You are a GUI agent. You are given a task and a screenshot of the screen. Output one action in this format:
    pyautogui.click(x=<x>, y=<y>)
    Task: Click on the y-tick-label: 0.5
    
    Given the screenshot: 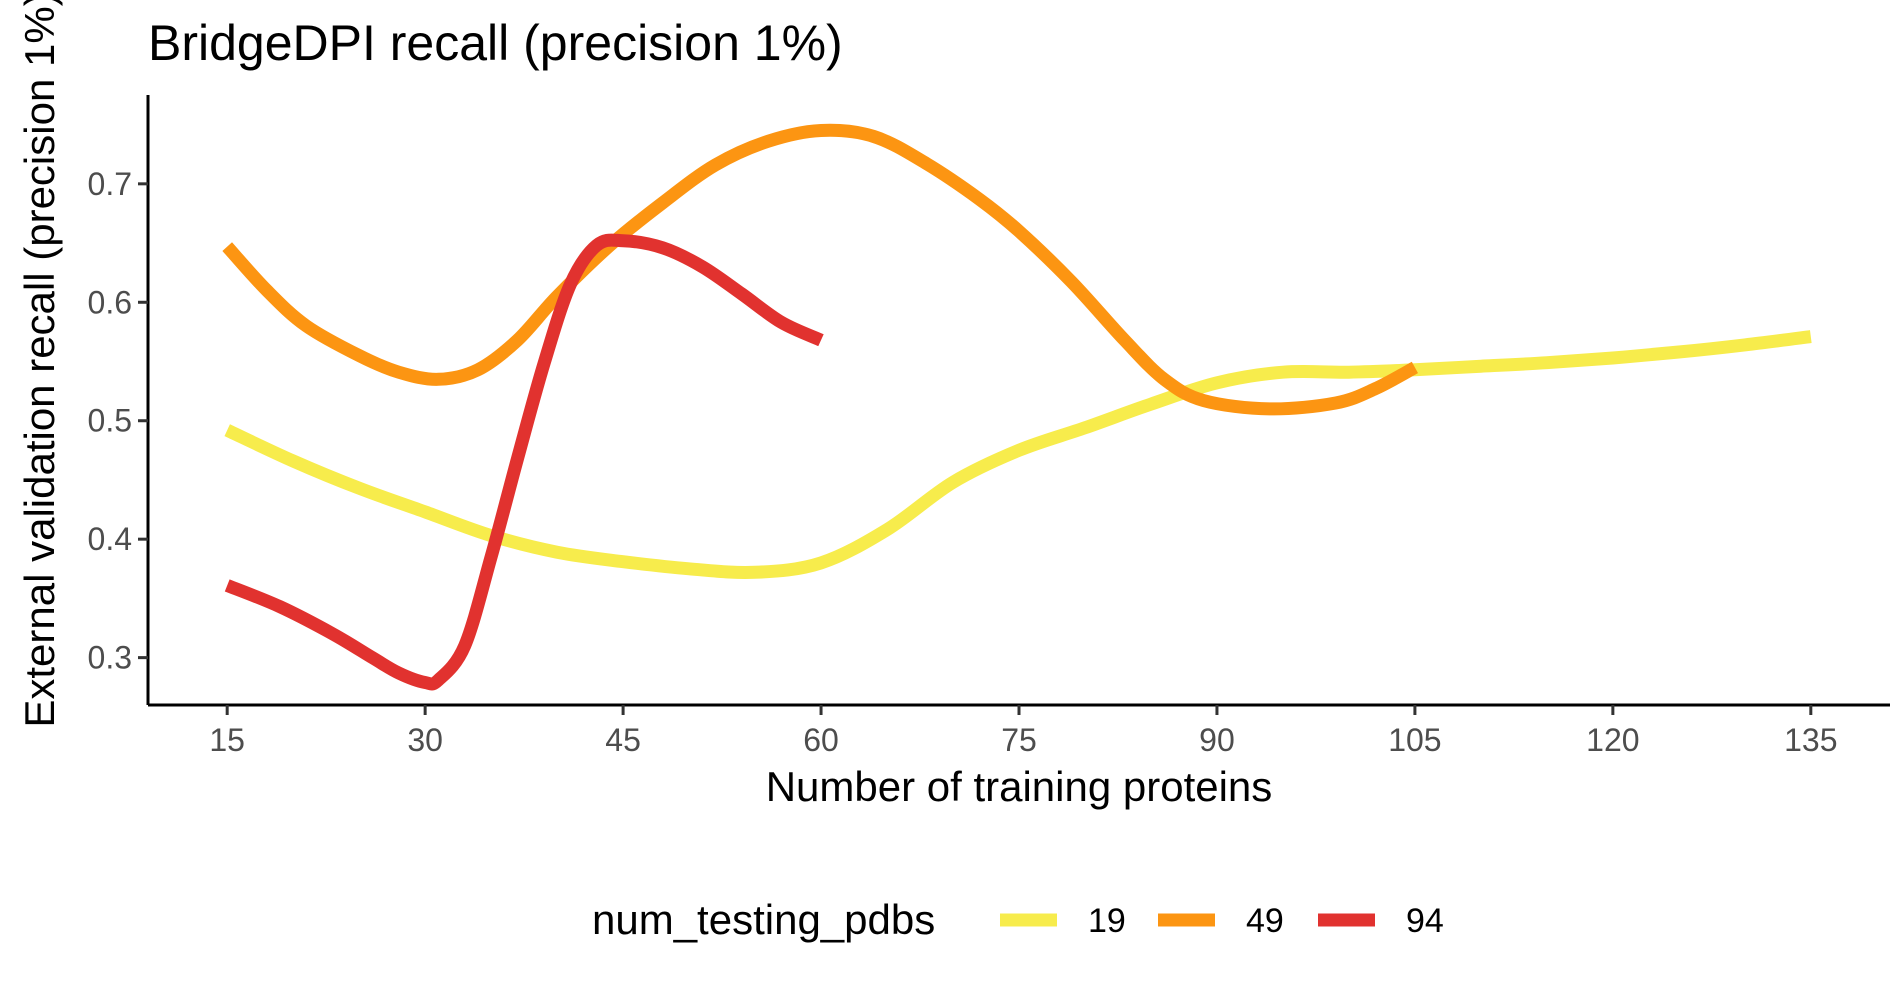 What is the action you would take?
    pyautogui.click(x=110, y=421)
    